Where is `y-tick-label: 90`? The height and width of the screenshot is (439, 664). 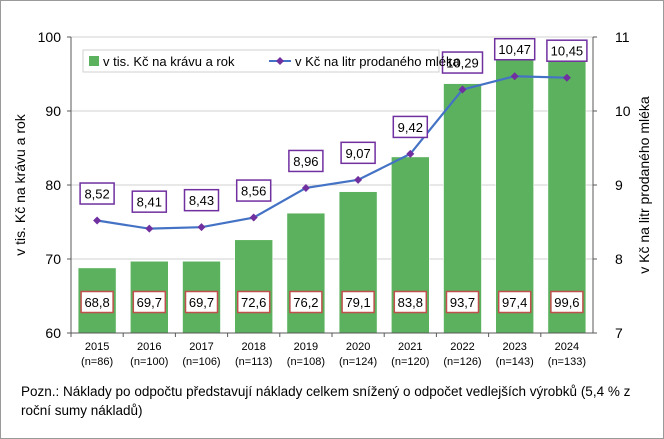 y-tick-label: 90 is located at coordinates (53, 111).